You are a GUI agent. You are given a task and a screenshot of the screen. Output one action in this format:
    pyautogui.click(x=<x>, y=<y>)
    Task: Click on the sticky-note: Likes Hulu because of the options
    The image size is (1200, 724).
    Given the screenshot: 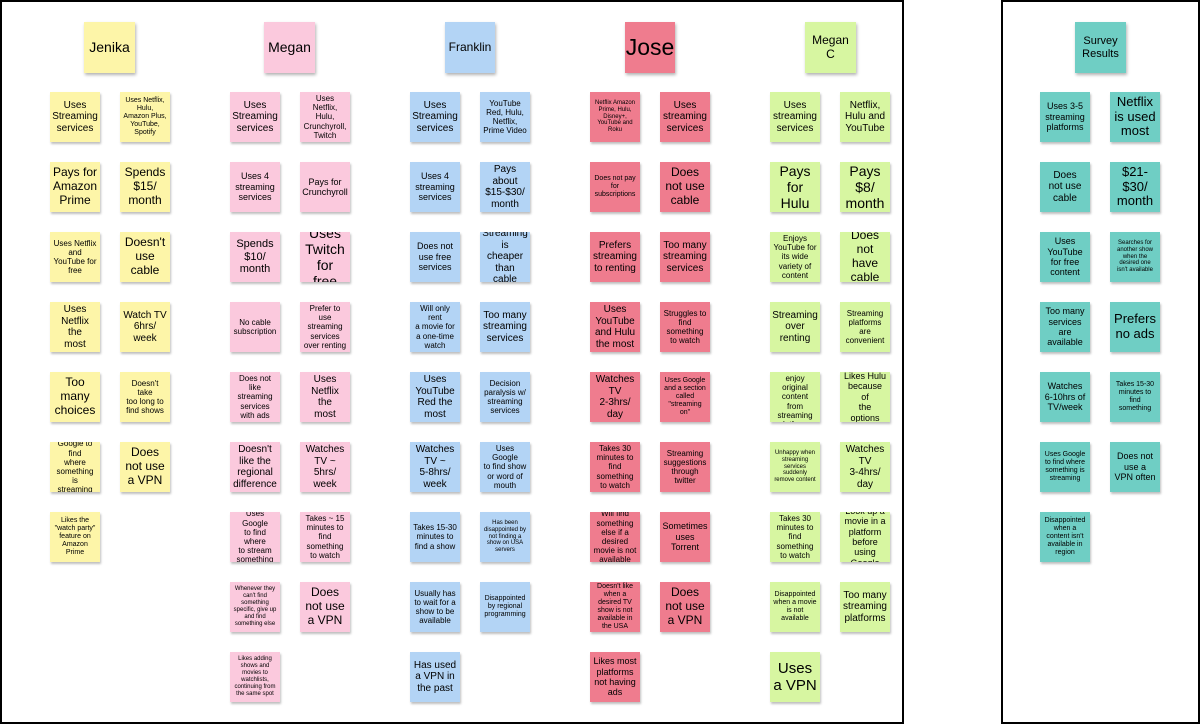 What is the action you would take?
    pyautogui.click(x=865, y=397)
    